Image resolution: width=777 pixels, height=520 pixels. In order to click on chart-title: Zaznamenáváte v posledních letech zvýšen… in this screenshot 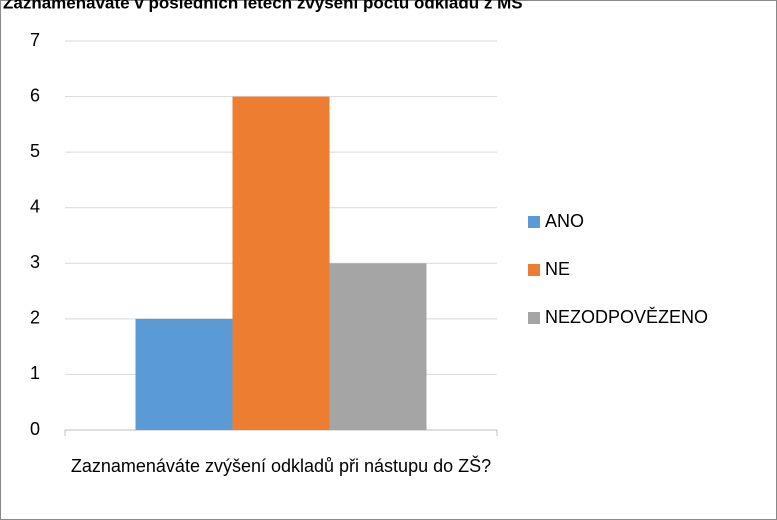, I will do `click(263, 6)`.